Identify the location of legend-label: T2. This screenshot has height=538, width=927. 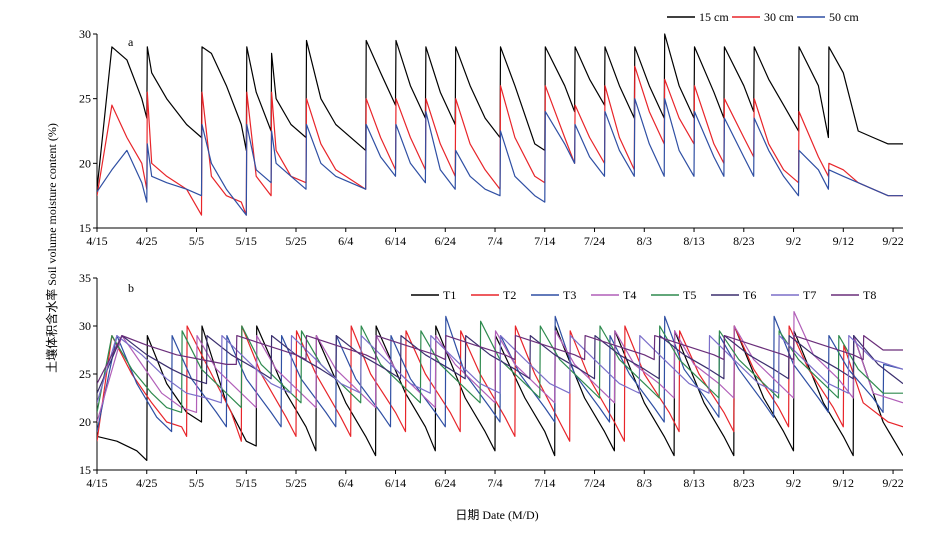
(509, 295).